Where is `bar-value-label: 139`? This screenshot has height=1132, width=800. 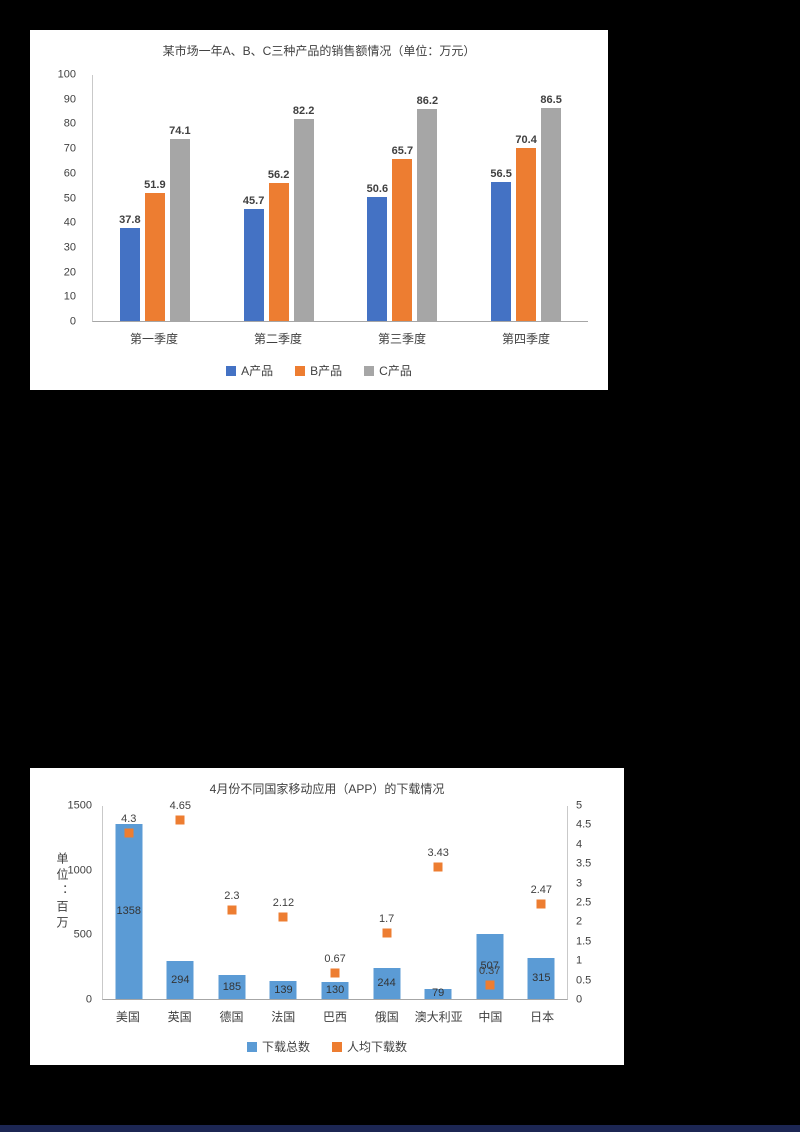
bar-value-label: 139 is located at coordinates (283, 989).